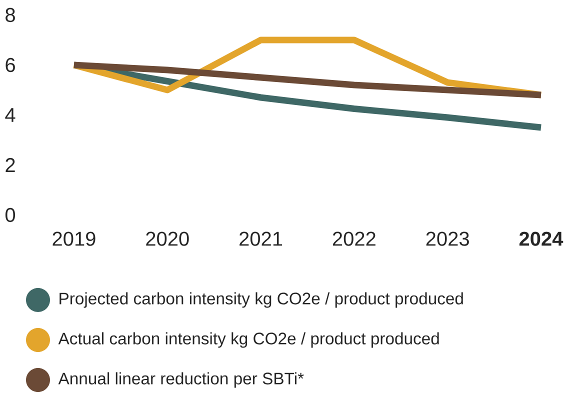 The image size is (586, 411). Describe the element at coordinates (10, 65) in the screenshot. I see `y-tick-label: 6` at that location.